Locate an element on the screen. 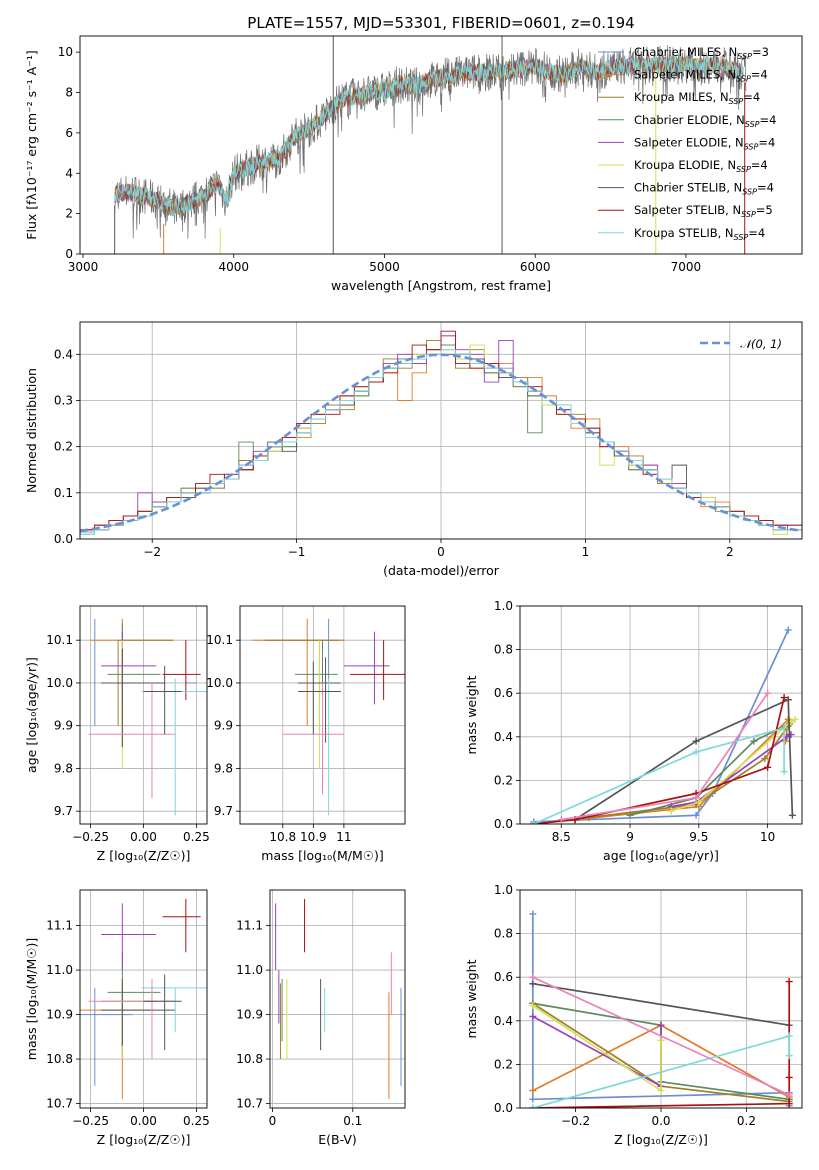 Image resolution: width=819 pixels, height=1170 pixels. y-tick-label: 0 is located at coordinates (69, 254).